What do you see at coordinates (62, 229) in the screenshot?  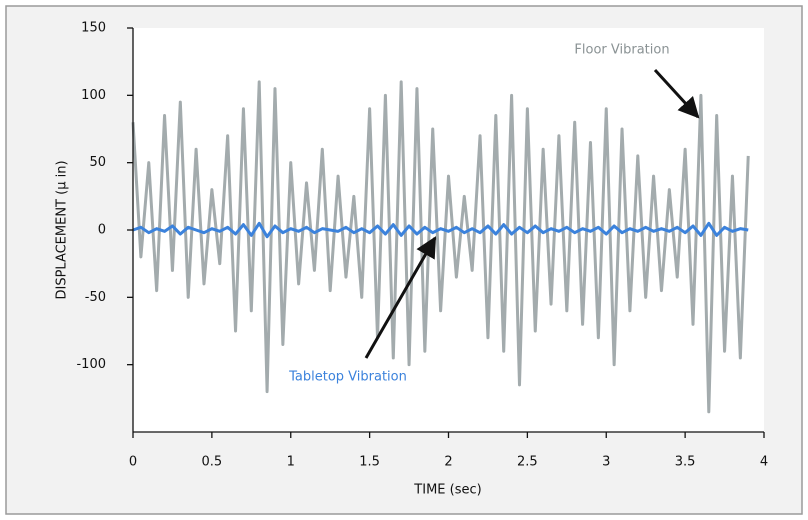 I see `y-axis-label: DISPLACEMENT (µ in)` at bounding box center [62, 229].